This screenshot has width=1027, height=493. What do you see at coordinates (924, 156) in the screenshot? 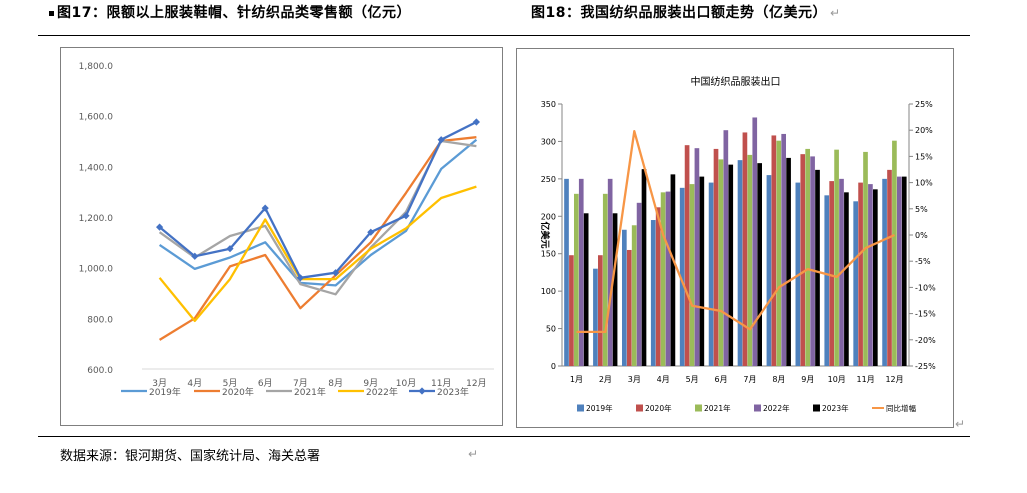
I see `y2-tick-label: 15%` at bounding box center [924, 156].